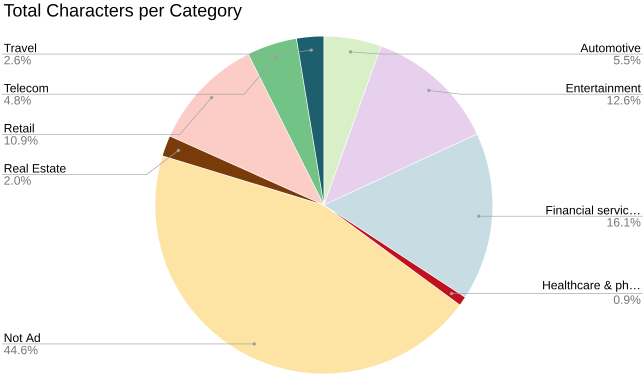 This screenshot has height=374, width=643. What do you see at coordinates (21, 350) in the screenshot?
I see `data-label: 44.6%` at bounding box center [21, 350].